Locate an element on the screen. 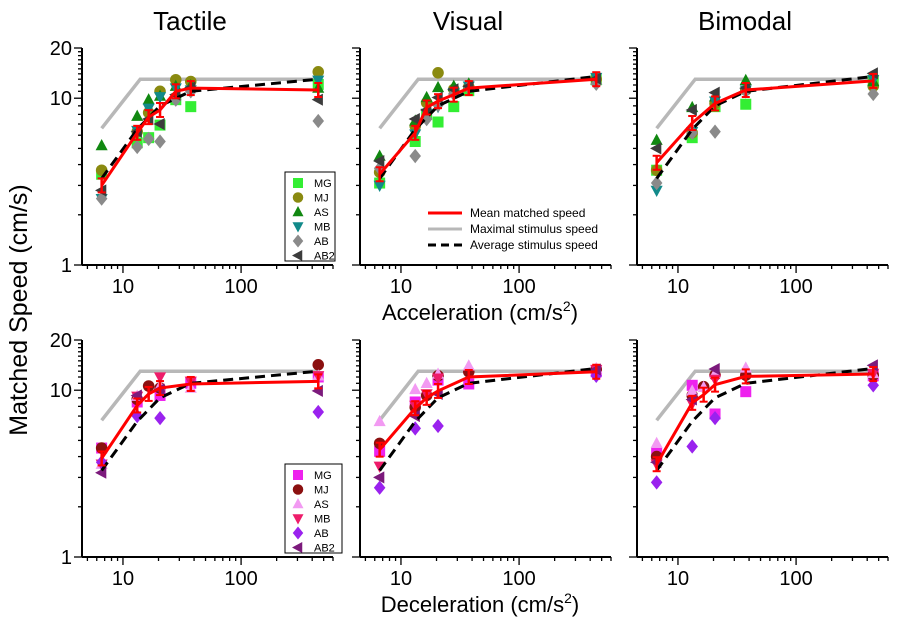  column-title-visual: Visual is located at coordinates (468, 21).